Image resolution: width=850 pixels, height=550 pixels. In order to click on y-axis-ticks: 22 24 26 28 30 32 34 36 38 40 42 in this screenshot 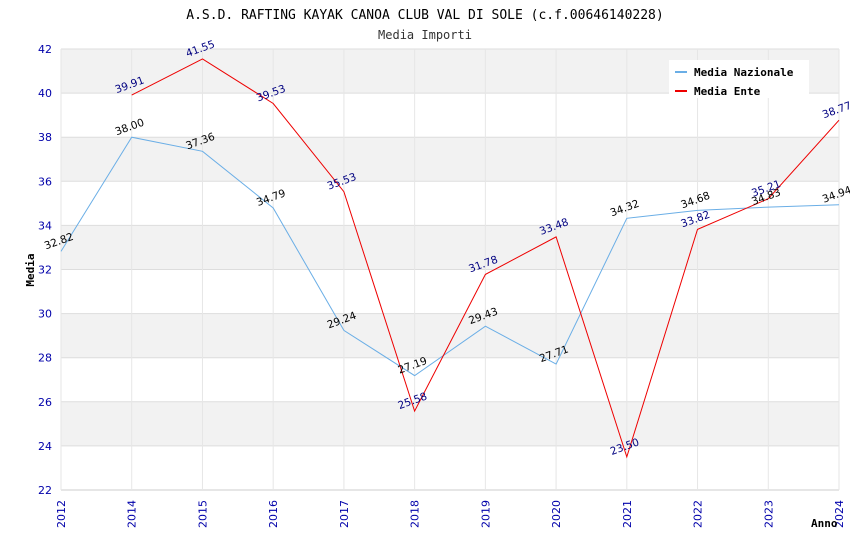, I will do `click(45, 270)`.